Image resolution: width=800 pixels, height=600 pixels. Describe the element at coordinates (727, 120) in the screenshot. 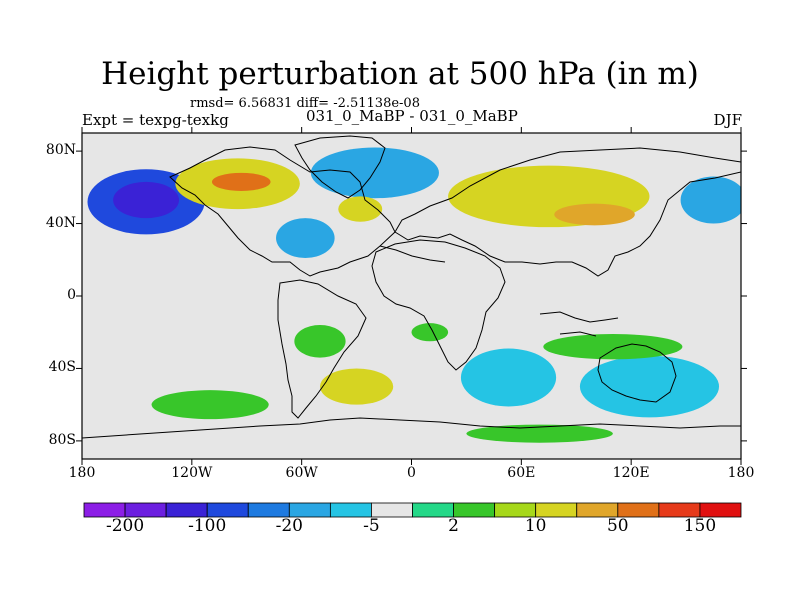

I see `season-label: DJF` at that location.